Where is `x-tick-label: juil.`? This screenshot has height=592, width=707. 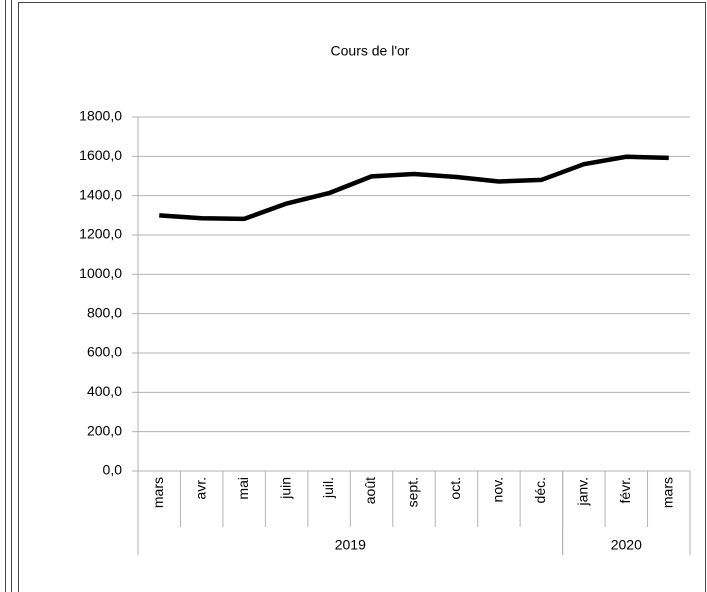
x-tick-label: juil. is located at coordinates (328, 488).